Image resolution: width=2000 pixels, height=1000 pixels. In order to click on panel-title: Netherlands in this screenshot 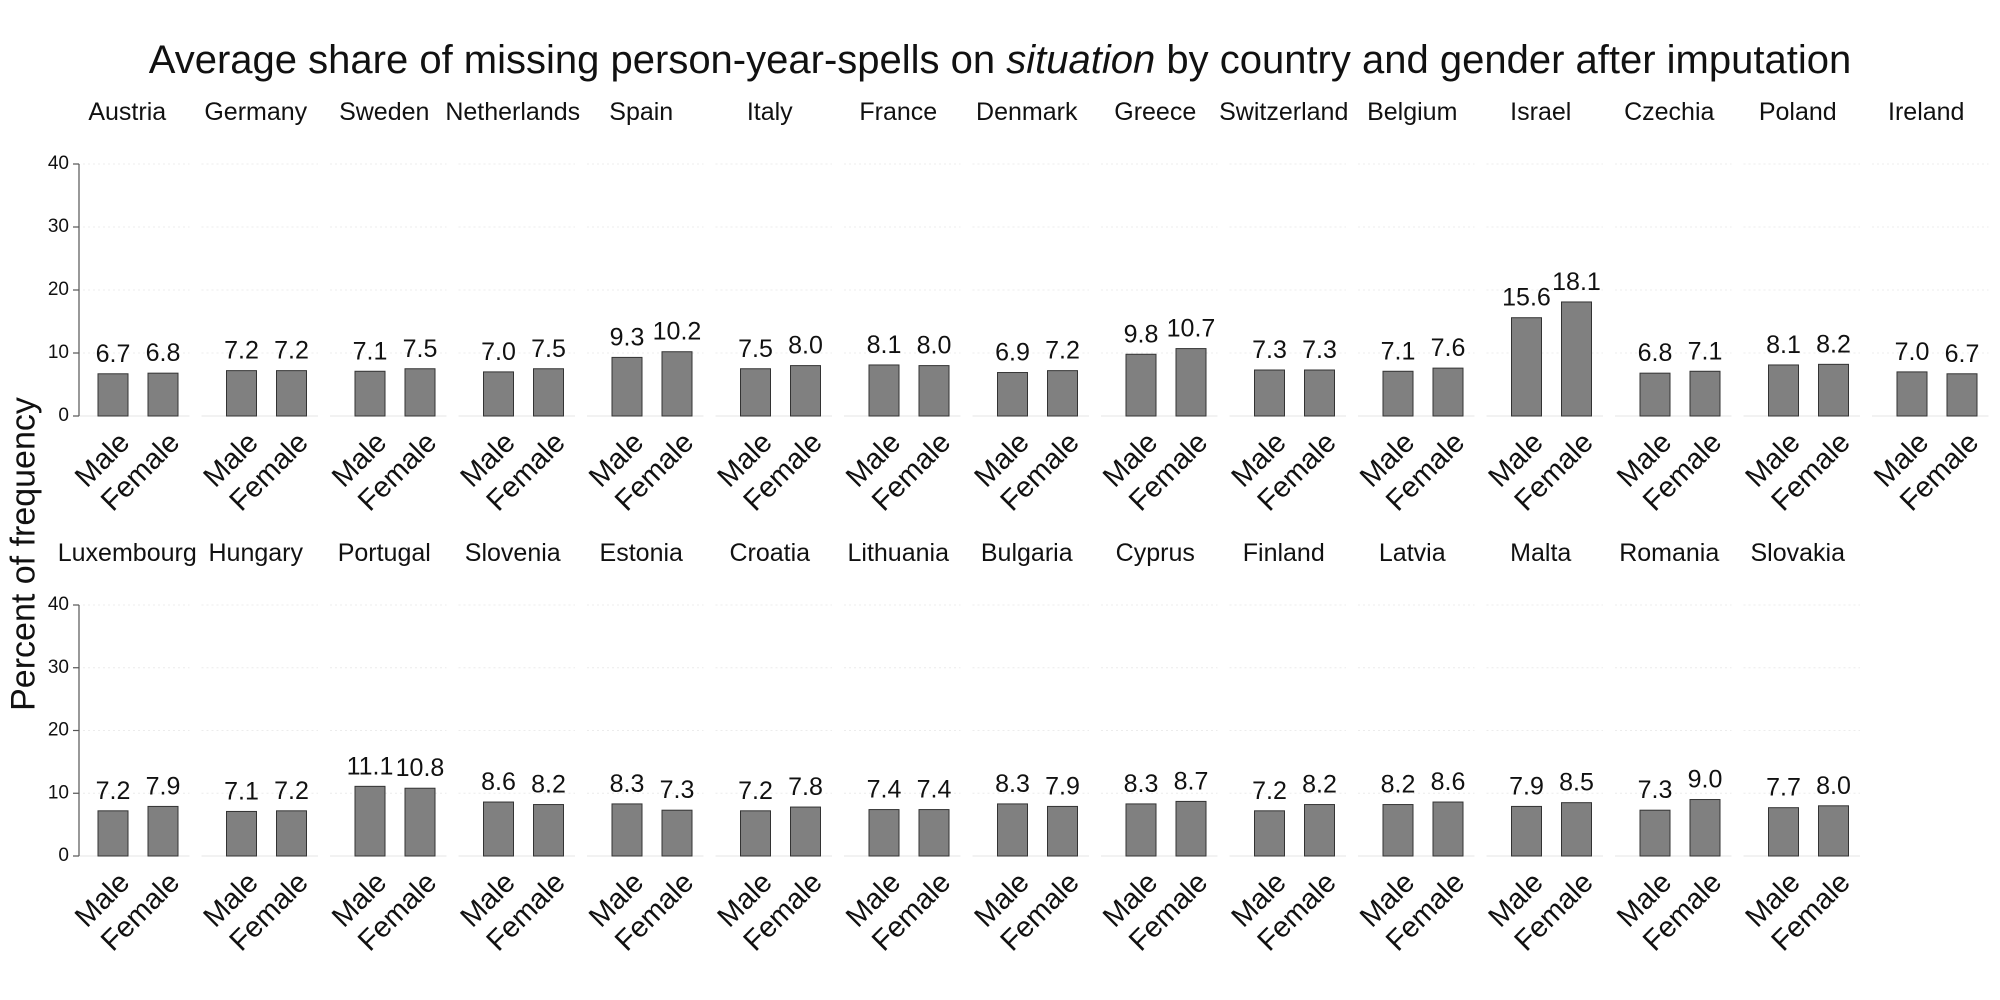, I will do `click(512, 112)`.